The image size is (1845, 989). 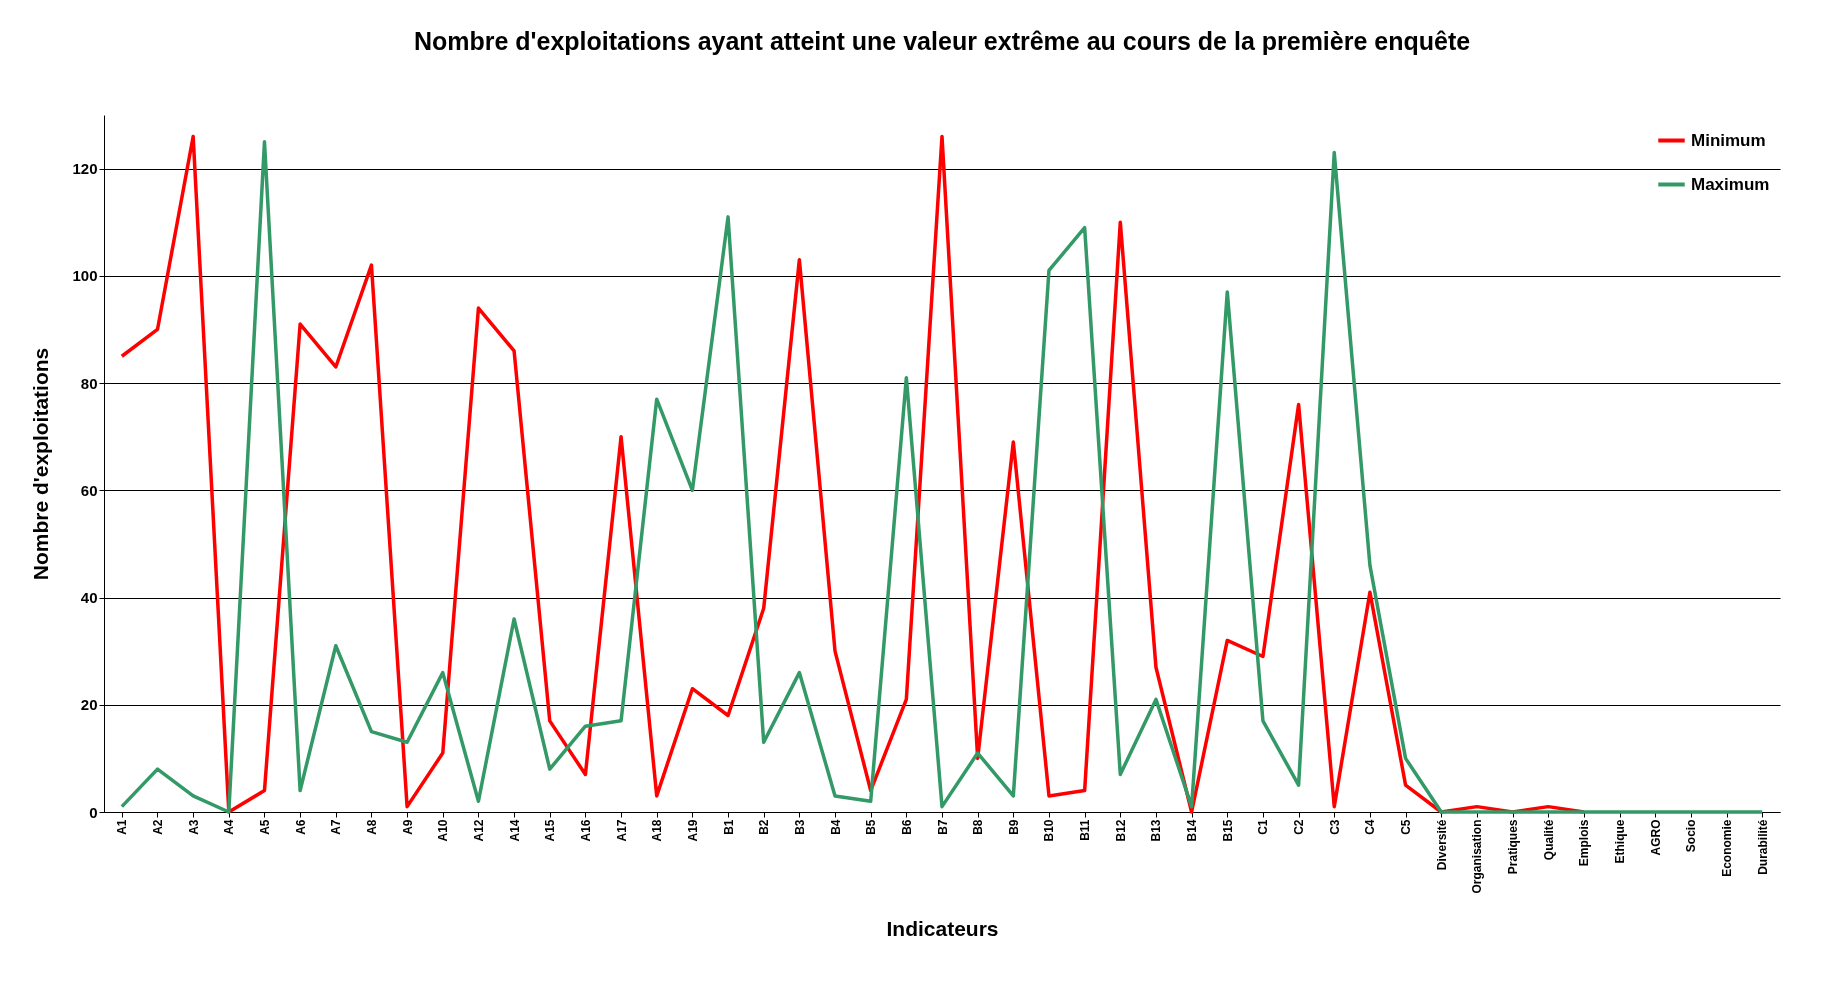 What do you see at coordinates (1263, 827) in the screenshot?
I see `x-tick-label: C1` at bounding box center [1263, 827].